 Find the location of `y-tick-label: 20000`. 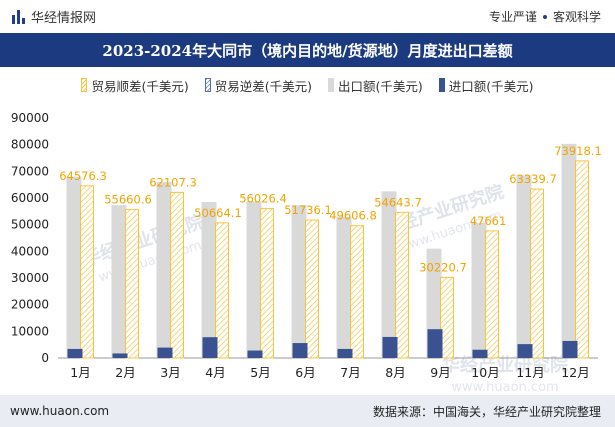

y-tick-label: 20000 is located at coordinates (30, 305).